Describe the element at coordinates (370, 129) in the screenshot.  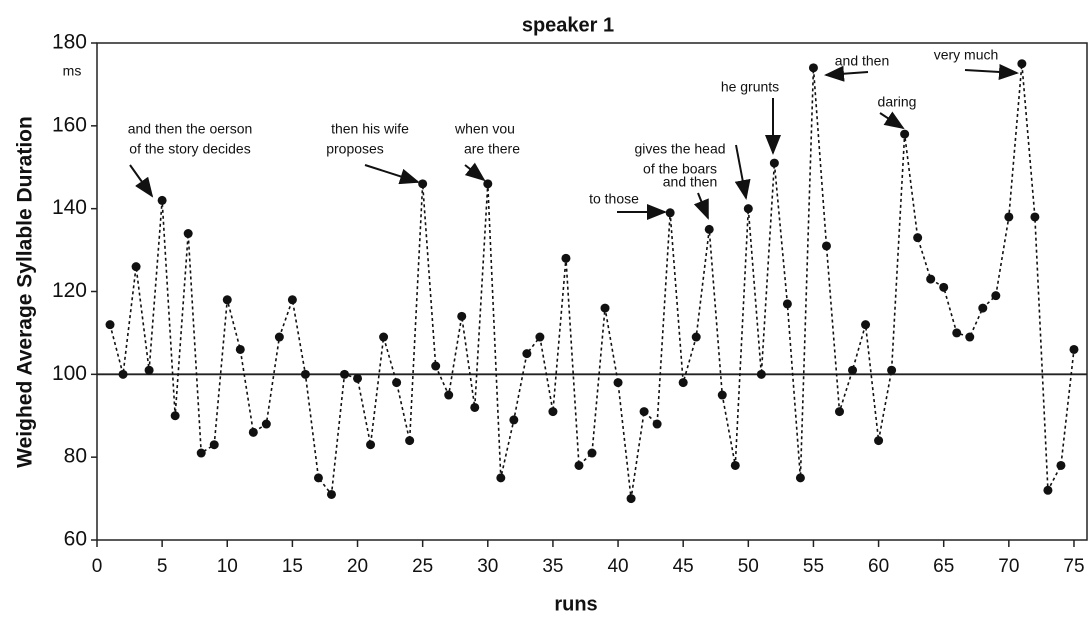
I see `annotation: then his wife` at that location.